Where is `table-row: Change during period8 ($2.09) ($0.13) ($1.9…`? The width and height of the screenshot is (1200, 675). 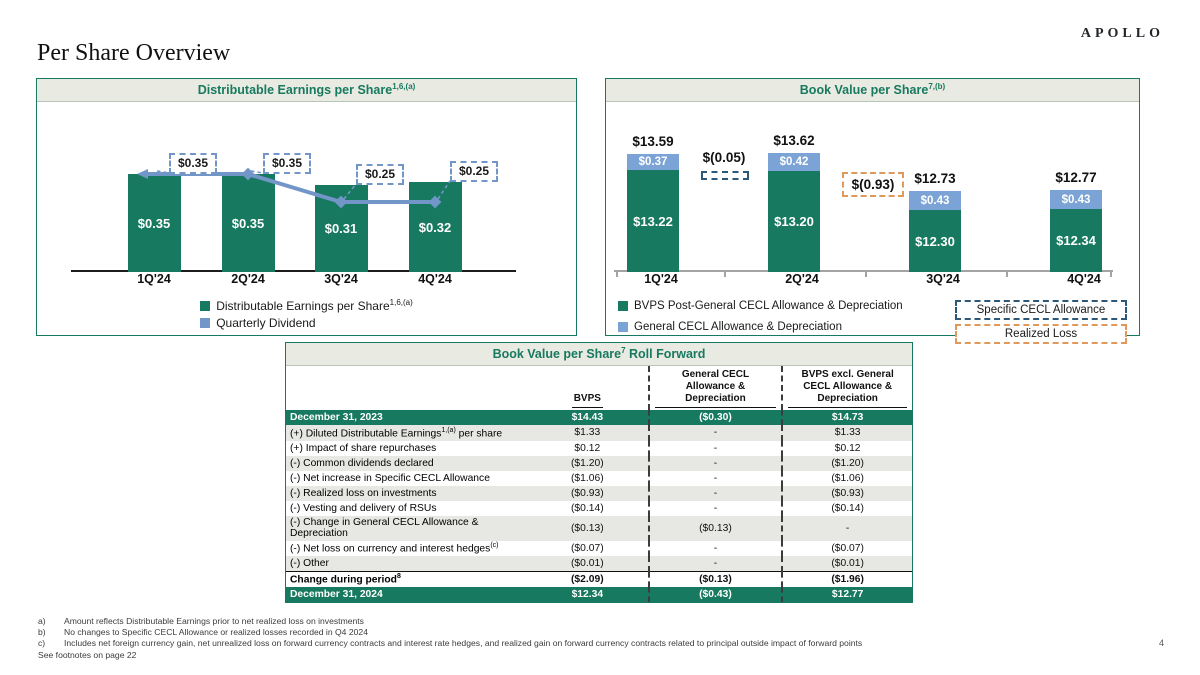 table-row: Change during period8 ($2.09) ($0.13) ($1.9… is located at coordinates (599, 578).